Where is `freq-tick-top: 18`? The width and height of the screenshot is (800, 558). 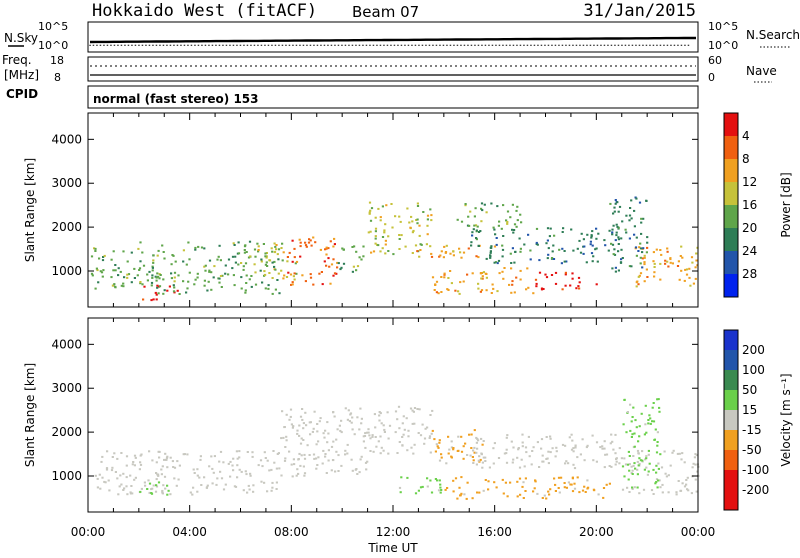
freq-tick-top: 18 is located at coordinates (57, 60).